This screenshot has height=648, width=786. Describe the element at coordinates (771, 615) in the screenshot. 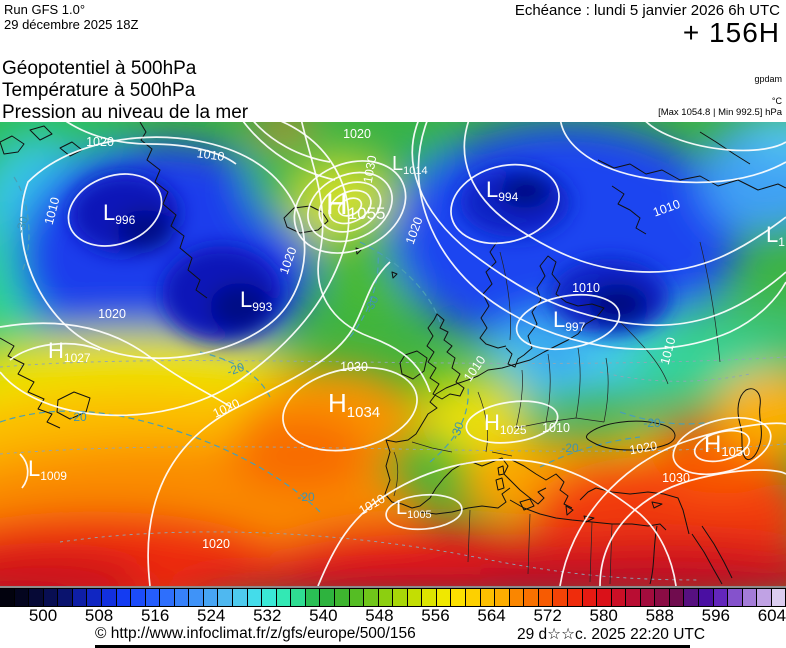

I see `scale-label-604: 604` at that location.